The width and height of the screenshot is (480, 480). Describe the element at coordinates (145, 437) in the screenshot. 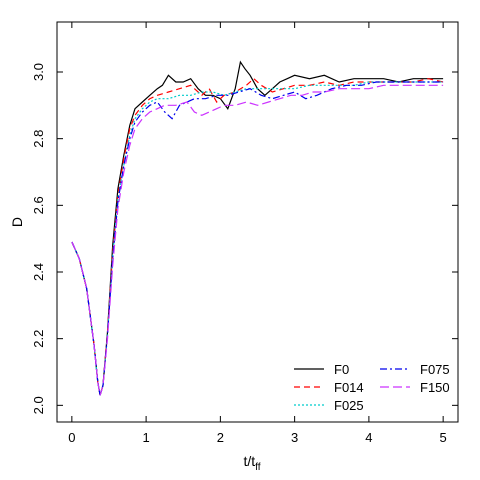

I see `x-tick-label: 1` at that location.